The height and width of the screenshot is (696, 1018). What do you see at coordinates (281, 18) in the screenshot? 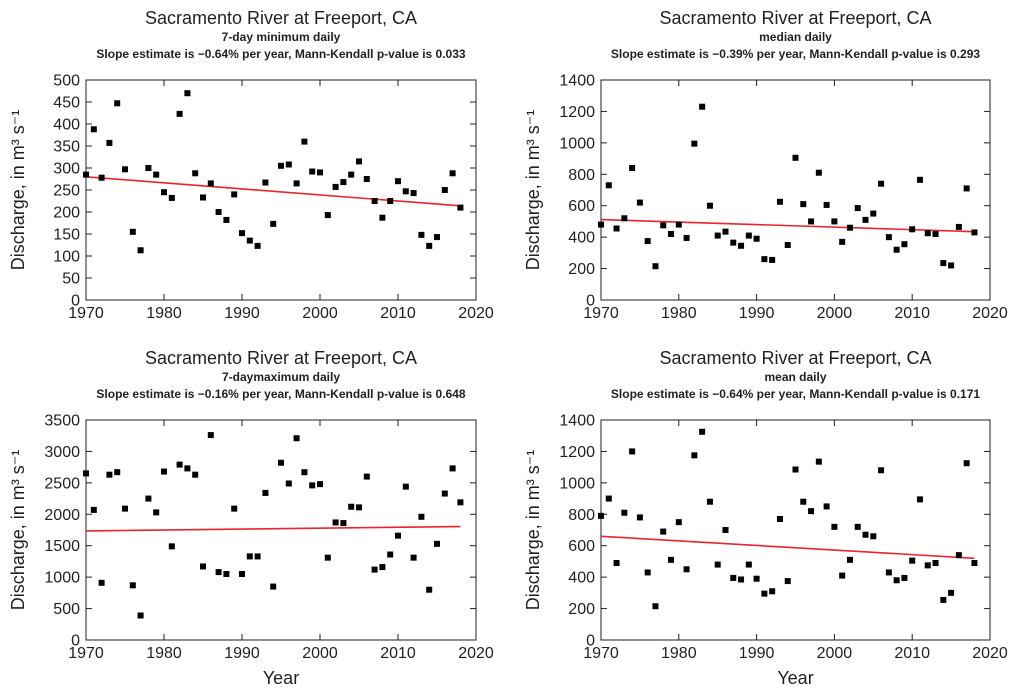
I see `chart-title: Sacramento River at Freeport, CA` at bounding box center [281, 18].